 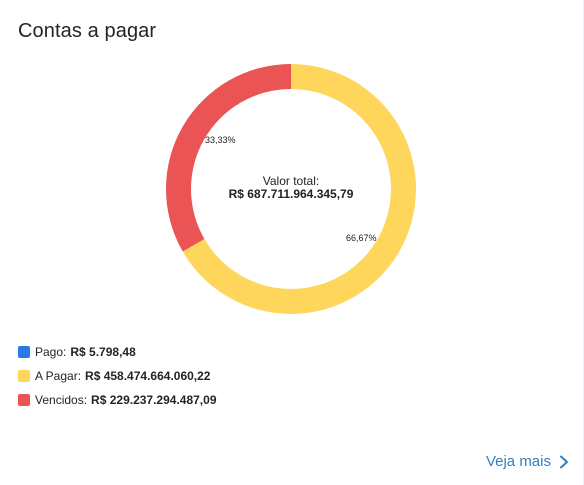 I want to click on legend-item-pago: Pago: R$ 5.798,48, so click(x=117, y=352).